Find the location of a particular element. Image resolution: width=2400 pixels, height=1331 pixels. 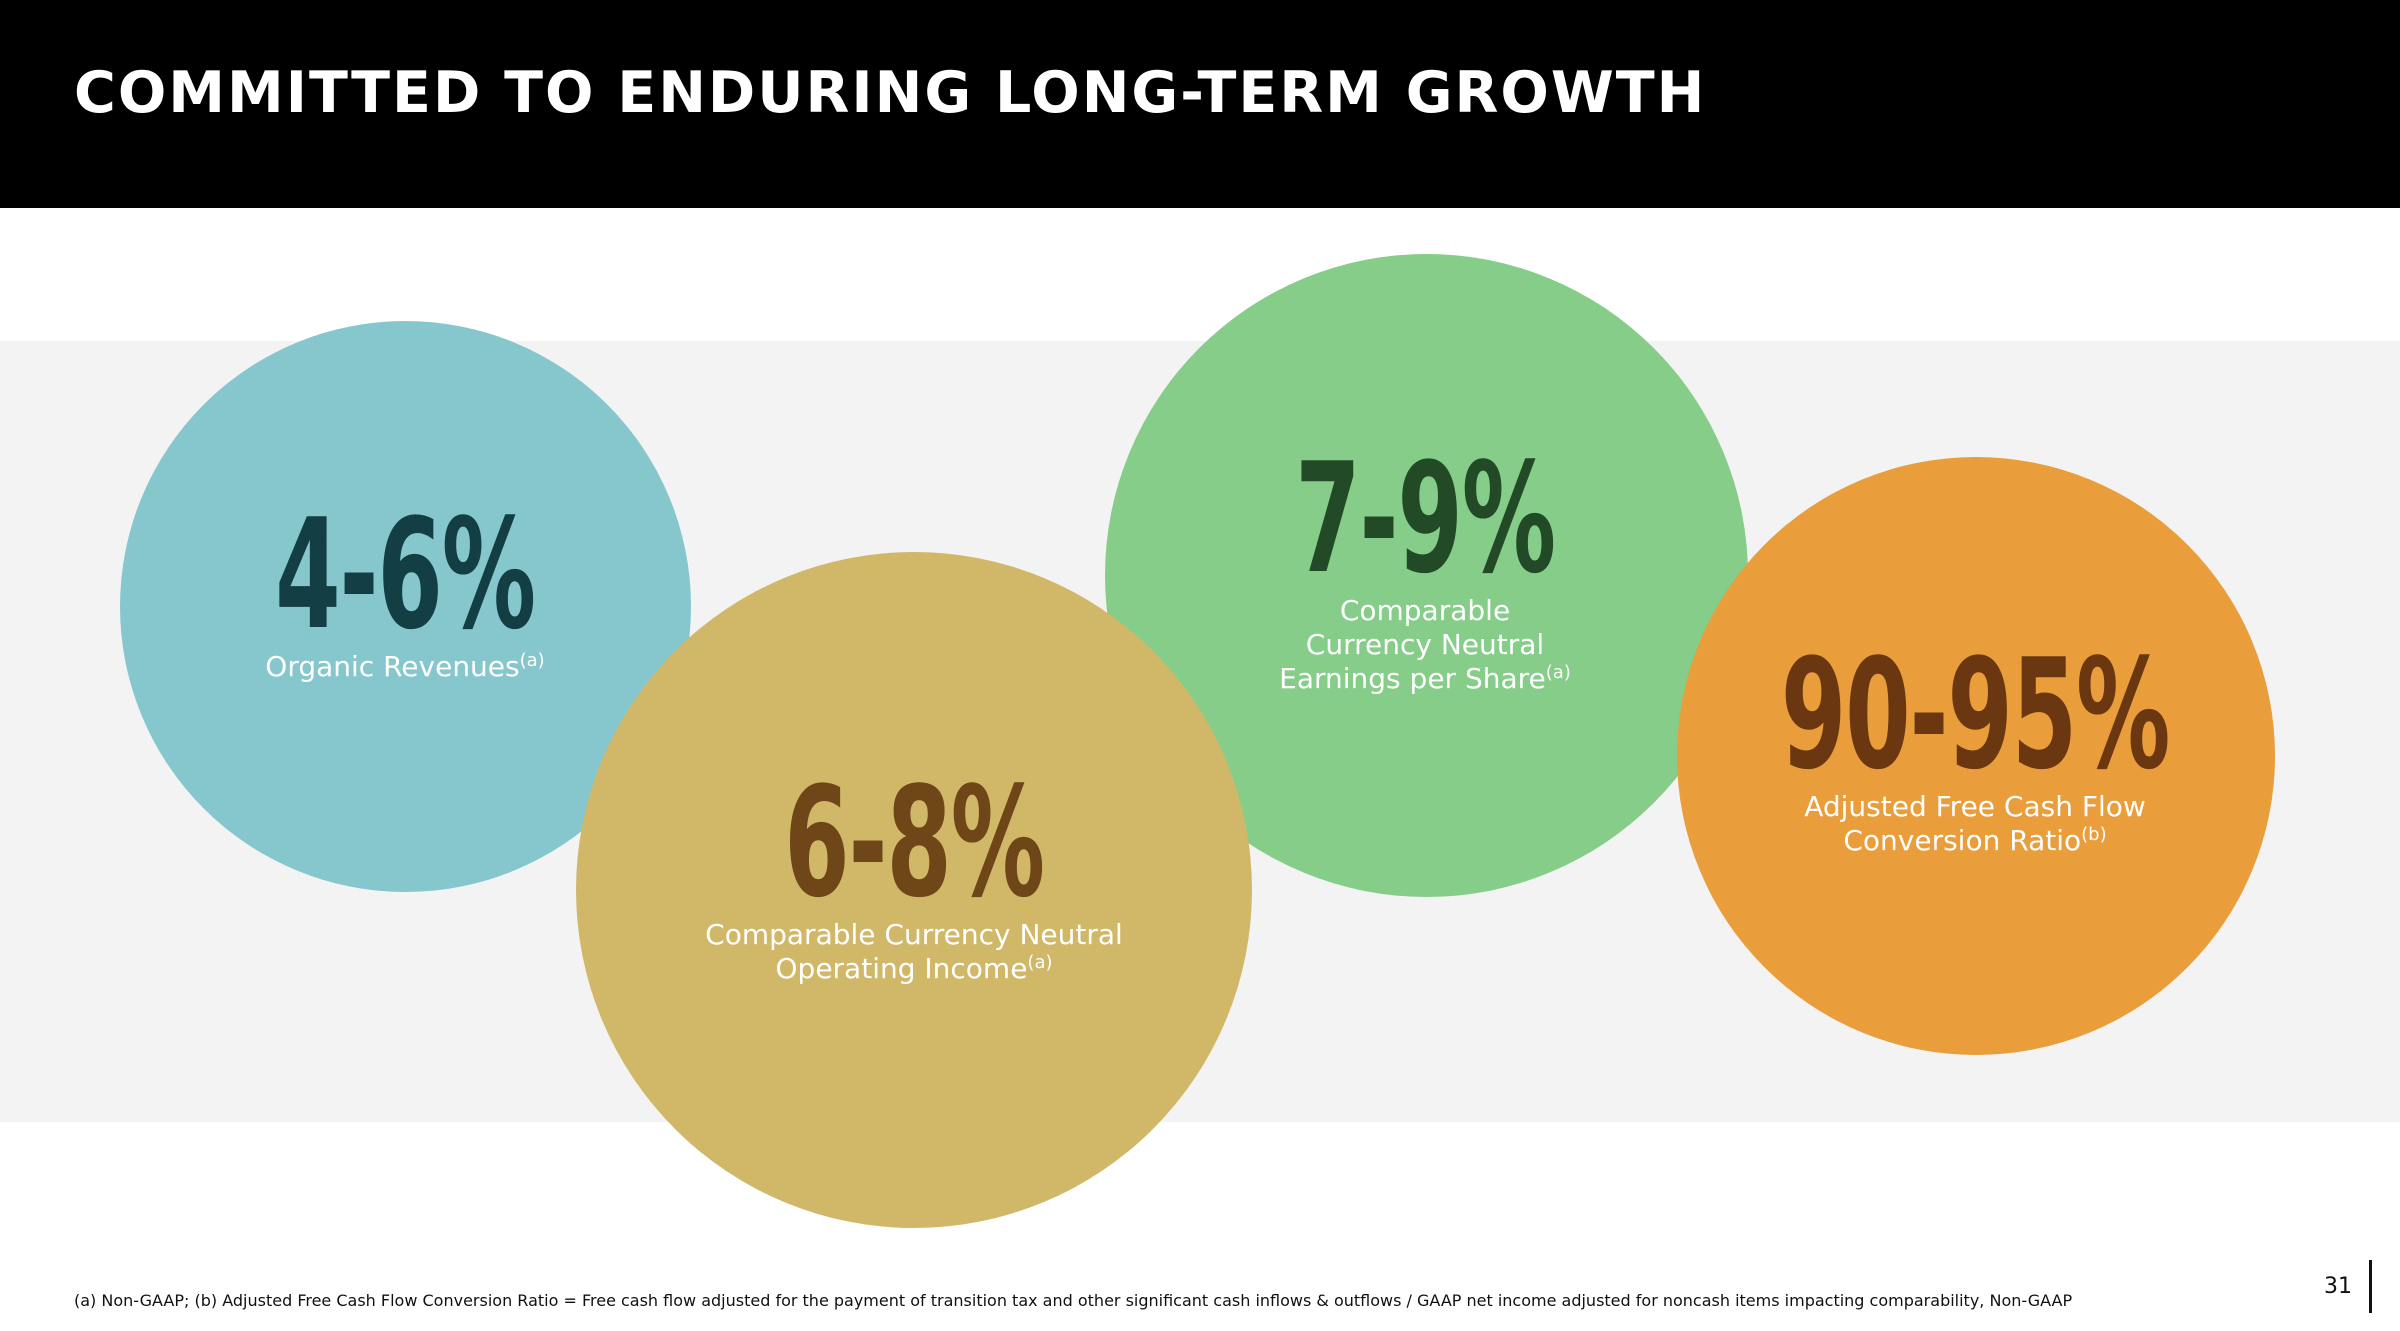

operating-income-circle is located at coordinates (914, 890).